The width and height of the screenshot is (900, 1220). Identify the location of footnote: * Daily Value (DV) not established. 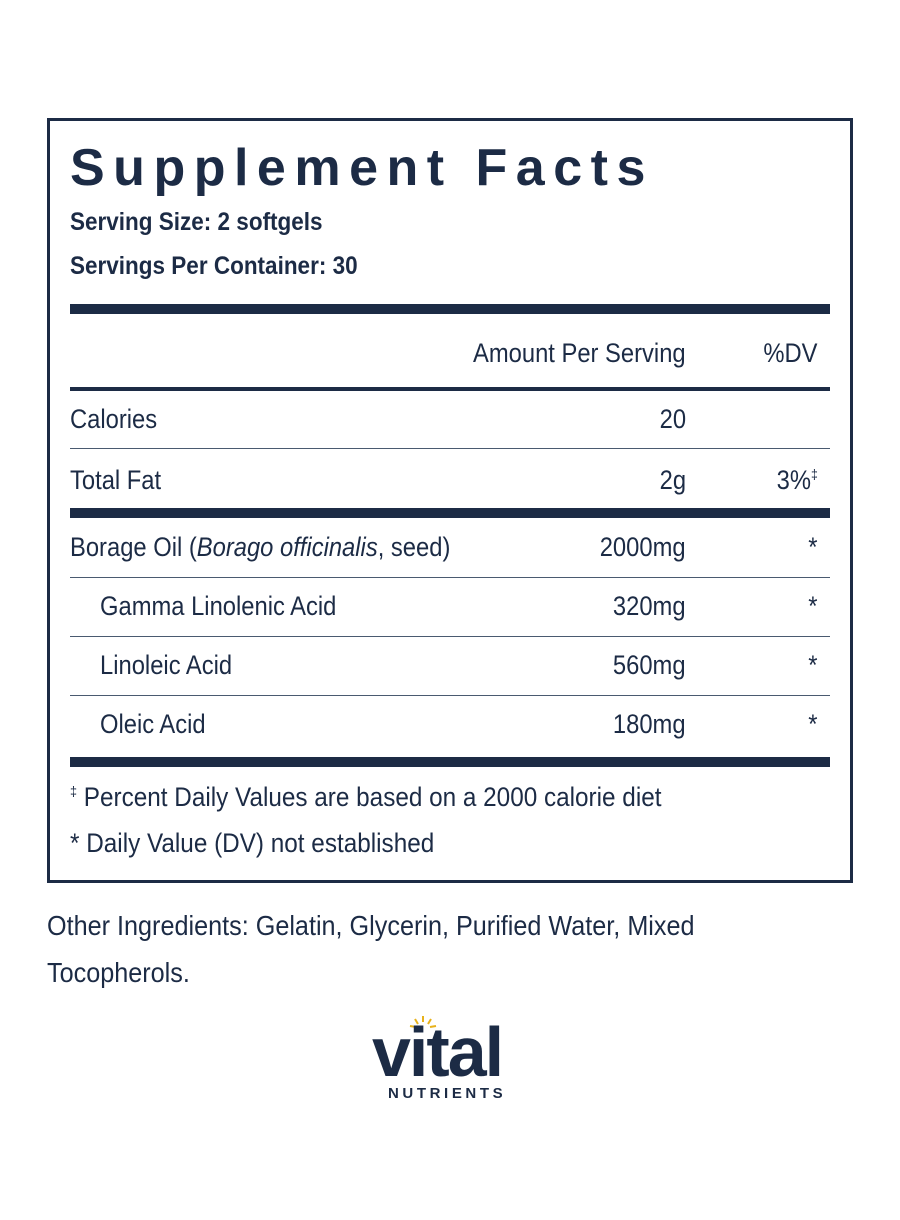
(252, 843).